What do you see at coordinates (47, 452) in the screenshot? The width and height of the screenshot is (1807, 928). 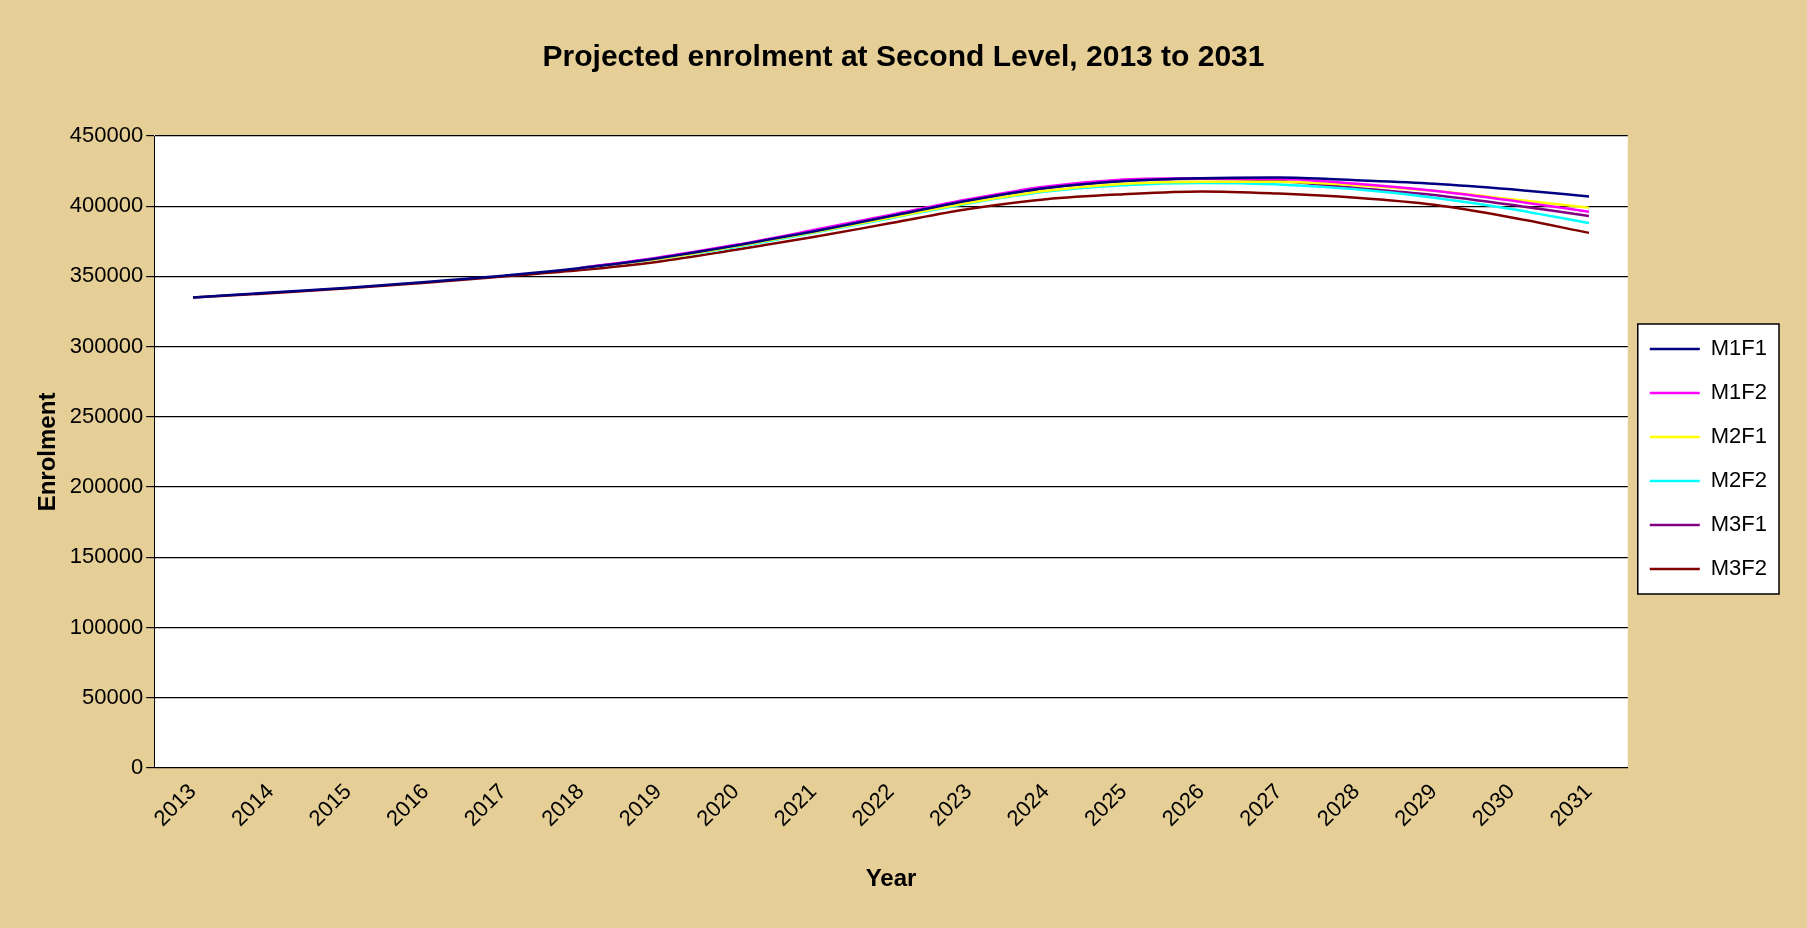 I see `y-axis-title: Enrolment` at bounding box center [47, 452].